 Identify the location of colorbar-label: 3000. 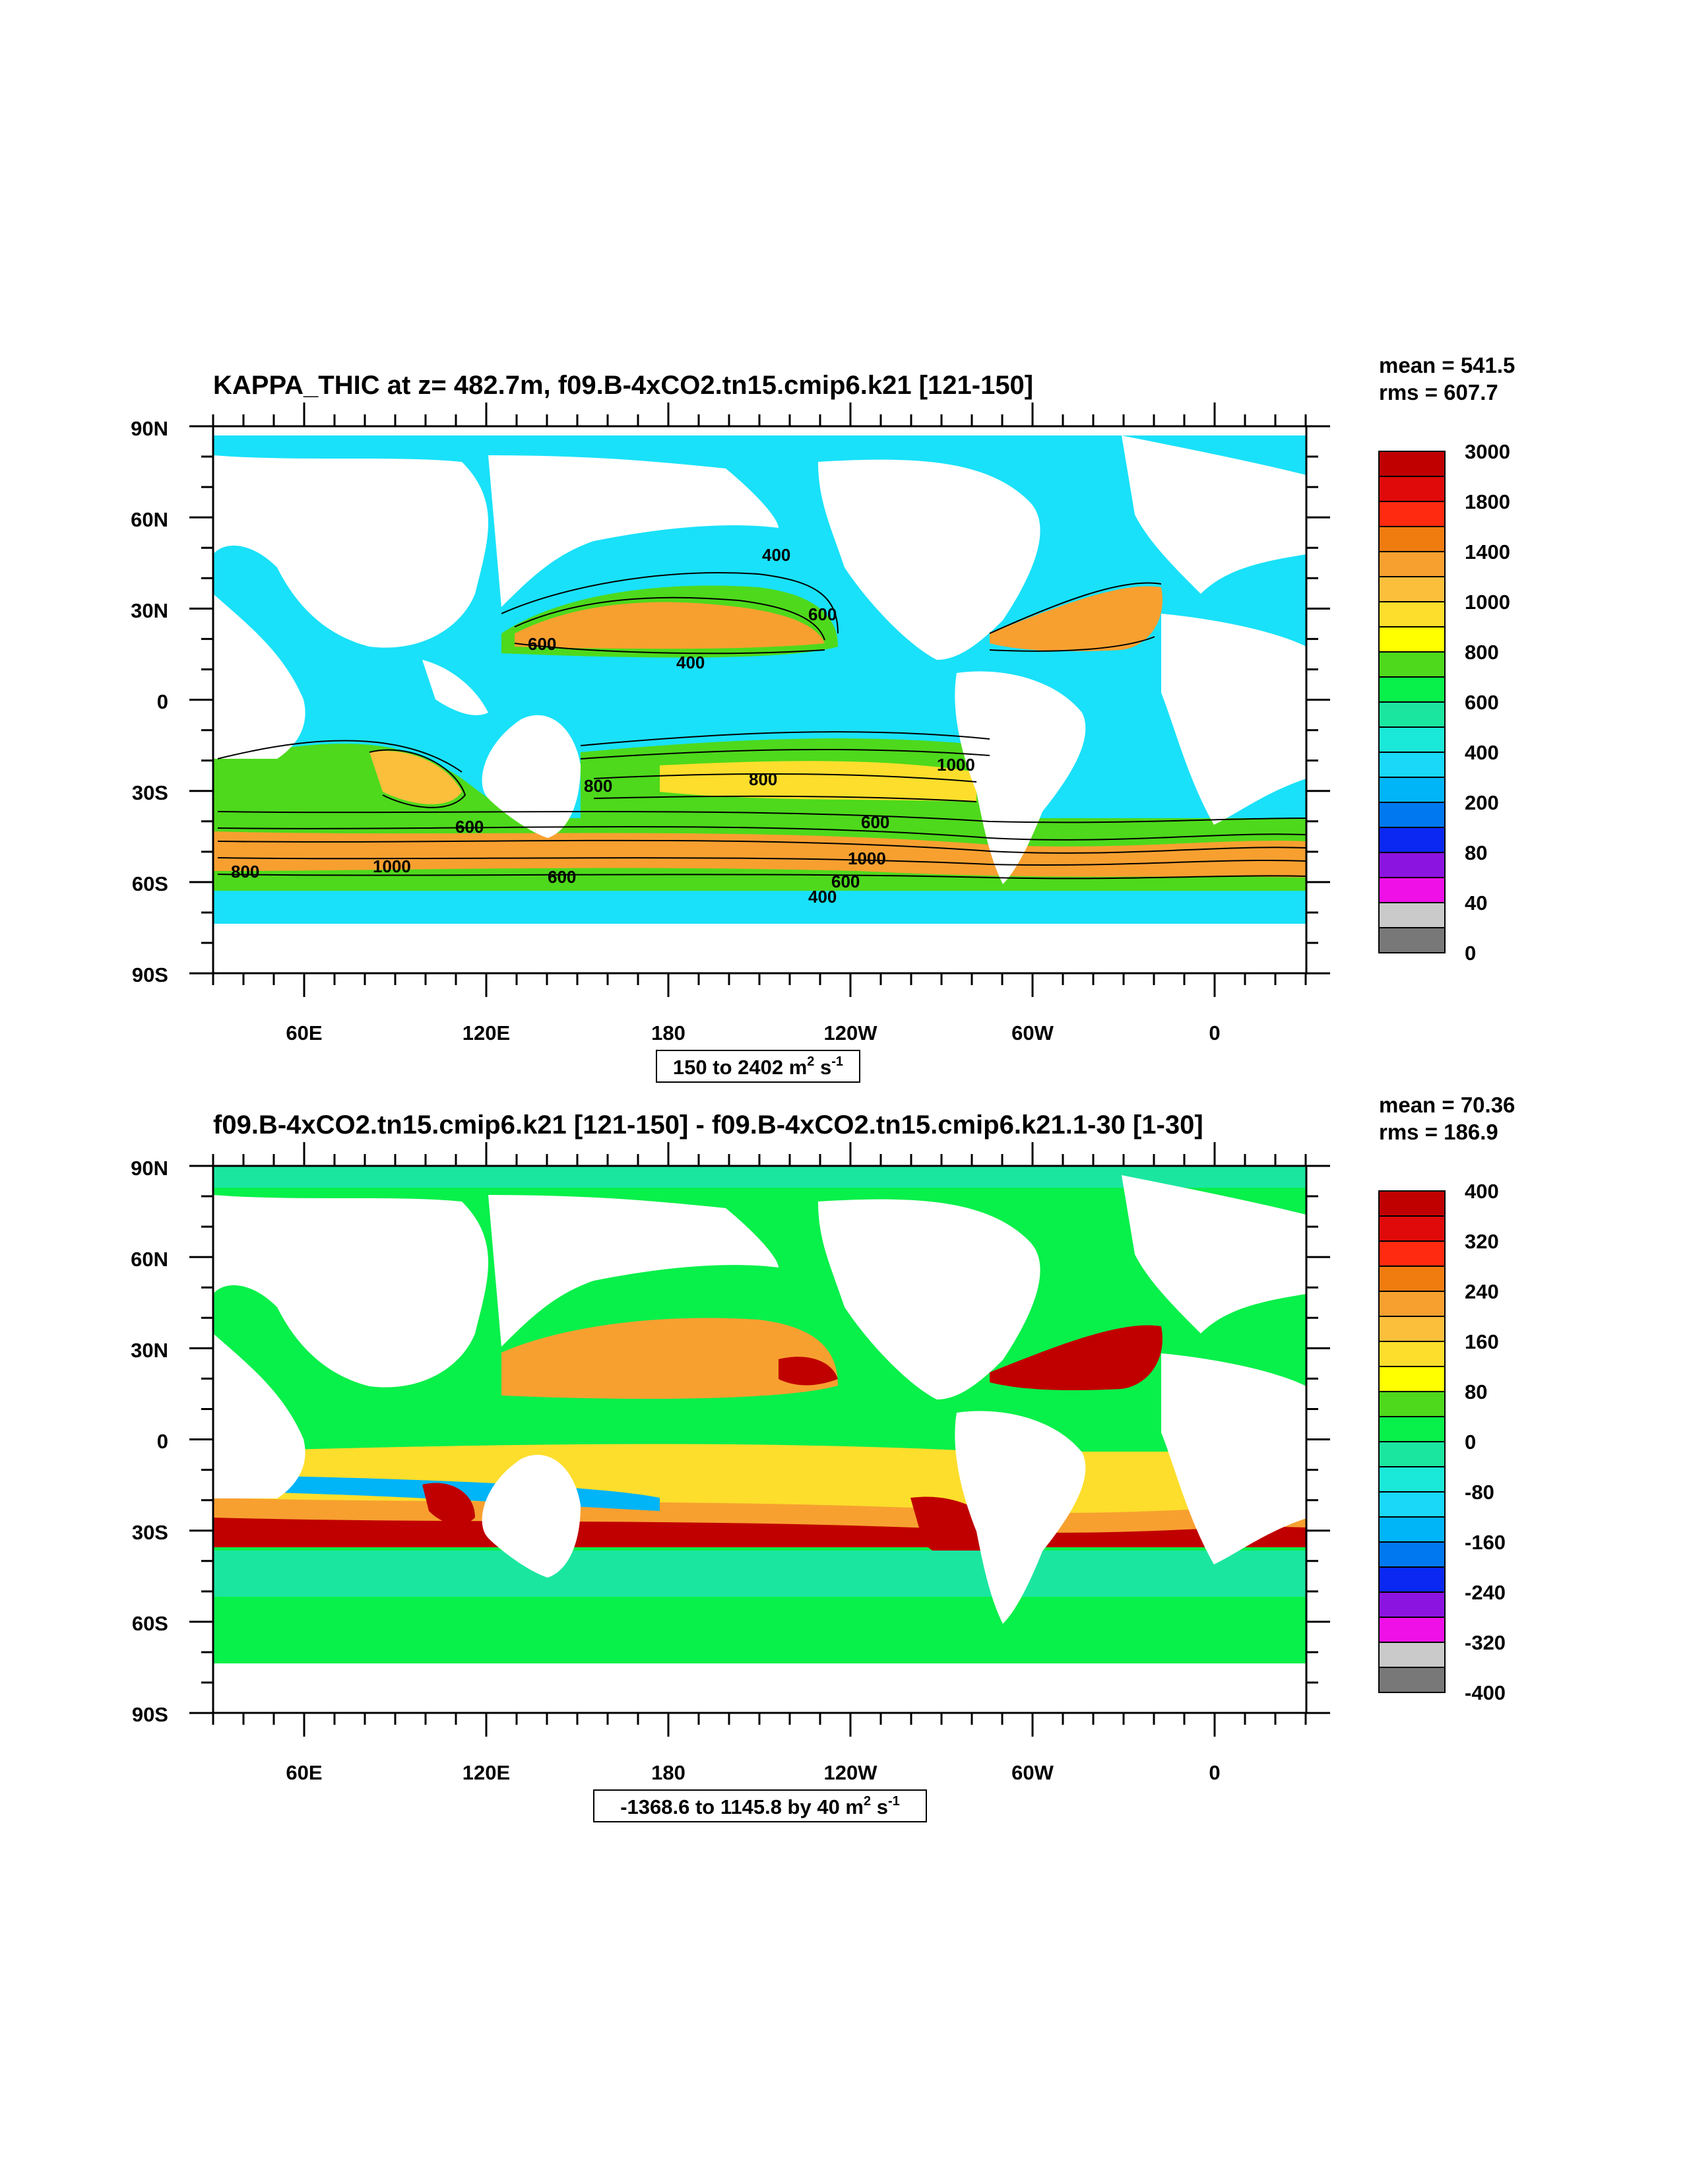
(1488, 451).